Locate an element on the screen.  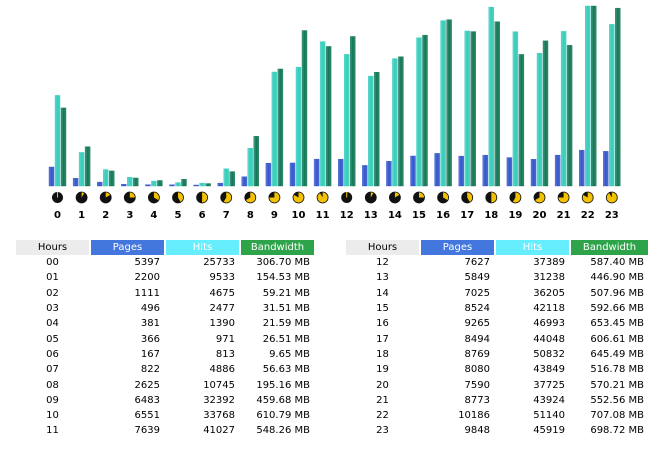
hits-cell: 41027 is located at coordinates (219, 431).